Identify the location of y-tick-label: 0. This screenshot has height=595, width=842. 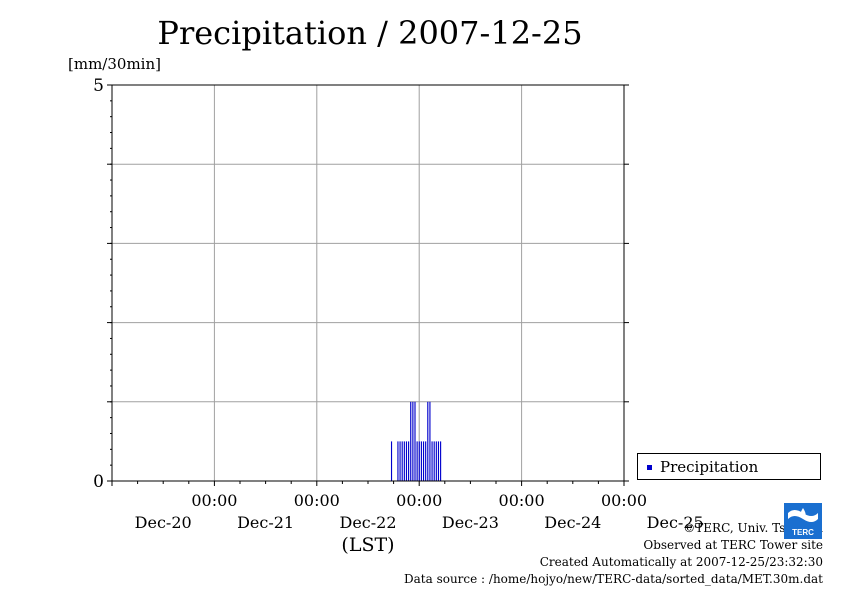
(98, 482).